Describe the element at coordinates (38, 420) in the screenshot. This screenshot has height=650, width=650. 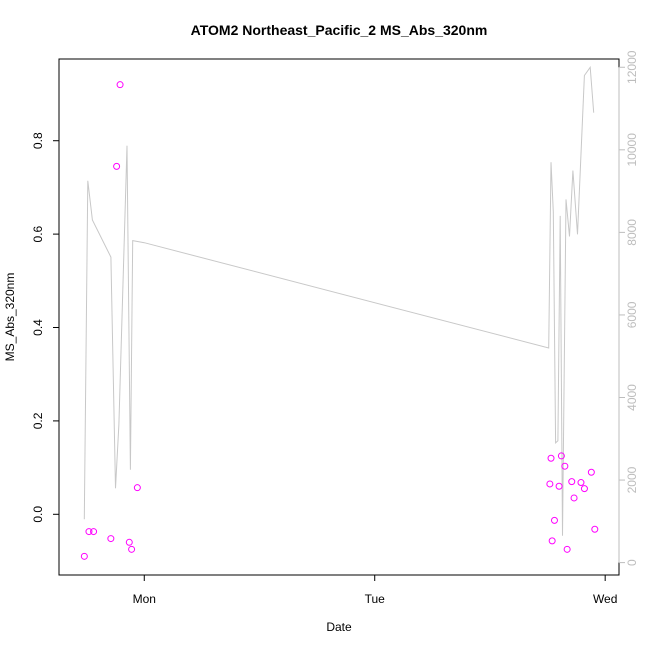
I see `y-left-tick-label: 0.2` at that location.